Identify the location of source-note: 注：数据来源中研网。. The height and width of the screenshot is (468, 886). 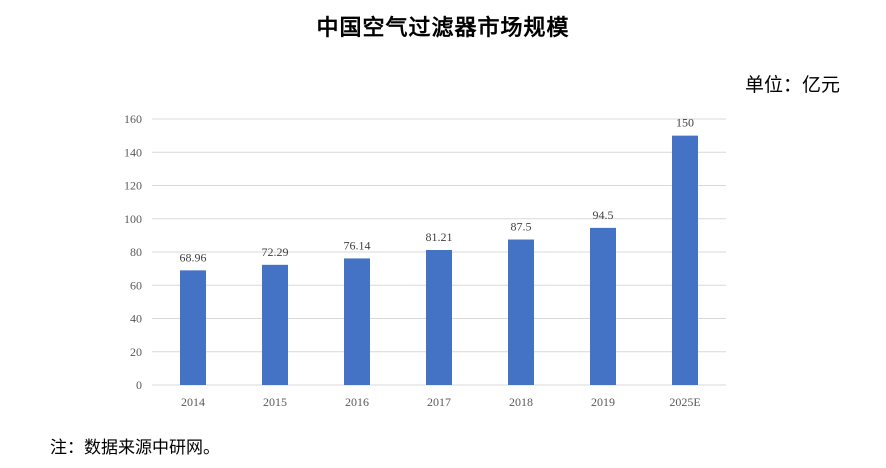
(135, 448).